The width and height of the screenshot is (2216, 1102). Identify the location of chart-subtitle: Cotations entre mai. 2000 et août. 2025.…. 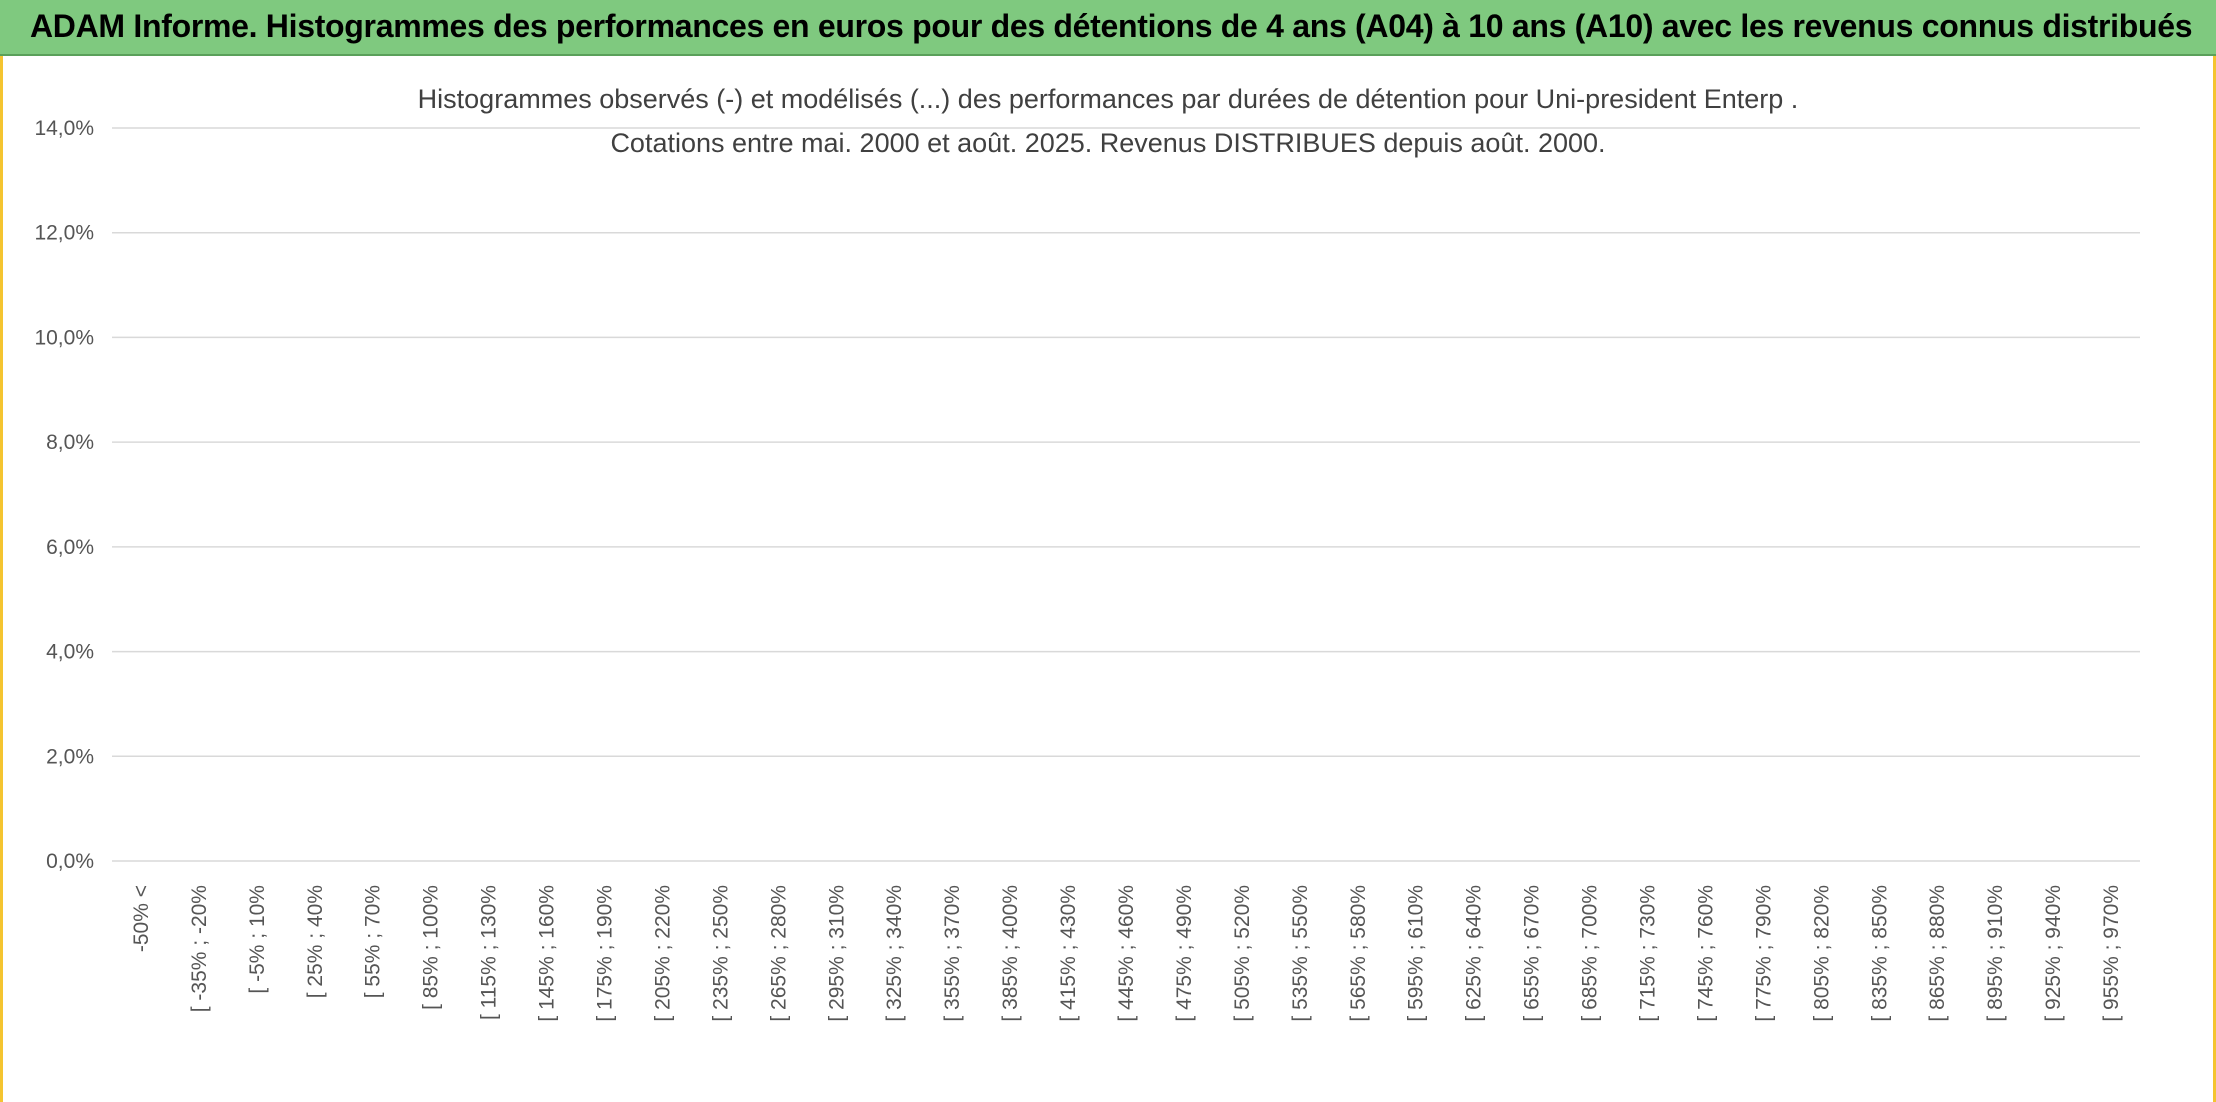
(1107, 143).